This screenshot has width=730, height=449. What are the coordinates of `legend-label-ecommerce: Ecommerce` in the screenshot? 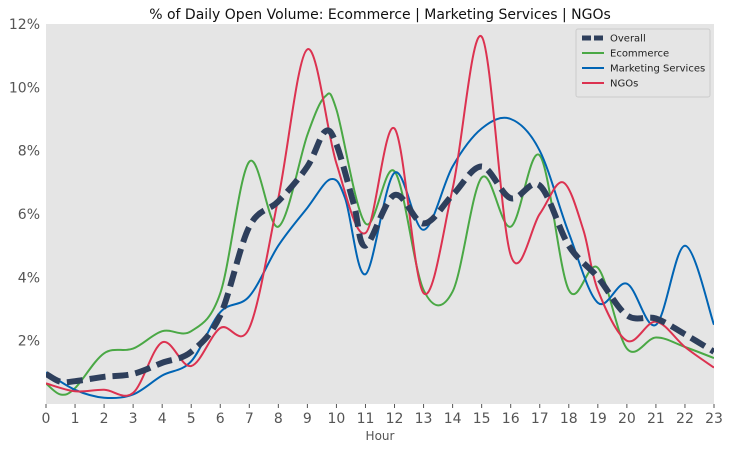 It's located at (639, 54).